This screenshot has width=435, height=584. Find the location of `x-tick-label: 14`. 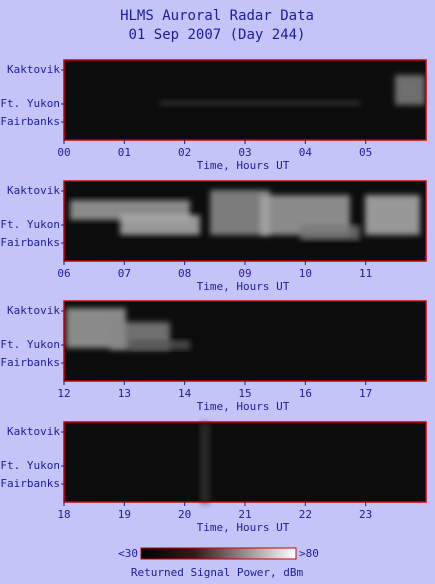

x-tick-label: 14 is located at coordinates (185, 393).